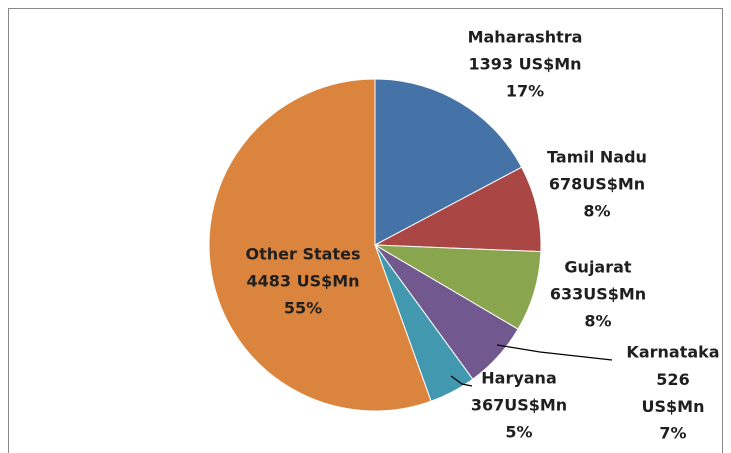 The image size is (731, 453). Describe the element at coordinates (518, 432) in the screenshot. I see `percent-label: 5%` at that location.